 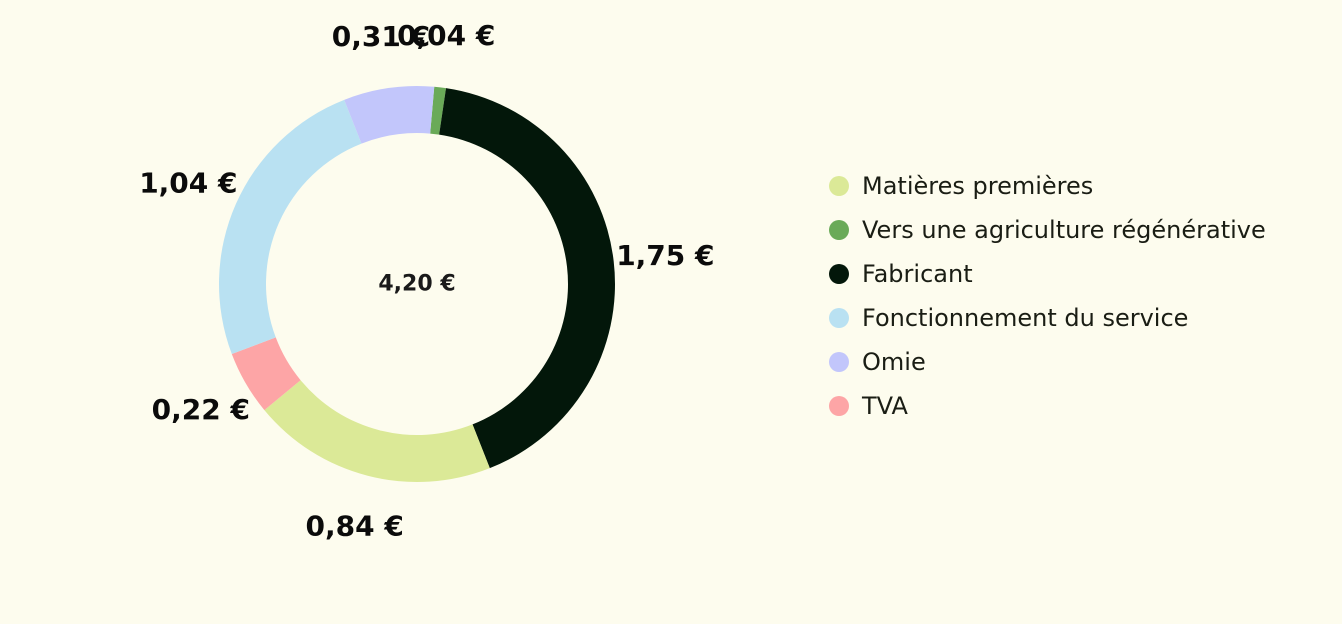 I want to click on slice-fonctionnement-du-service, so click(x=290, y=227).